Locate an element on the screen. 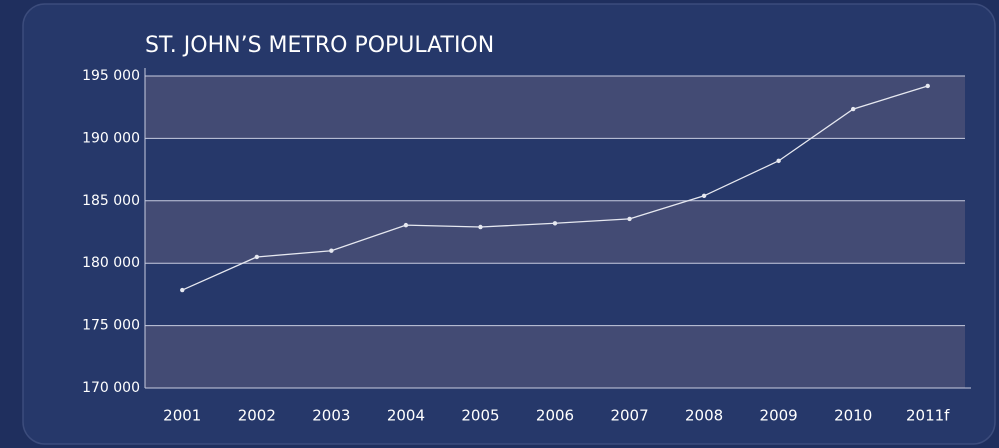 Image resolution: width=999 pixels, height=448 pixels. y-tick-label: 185 000 is located at coordinates (111, 201).